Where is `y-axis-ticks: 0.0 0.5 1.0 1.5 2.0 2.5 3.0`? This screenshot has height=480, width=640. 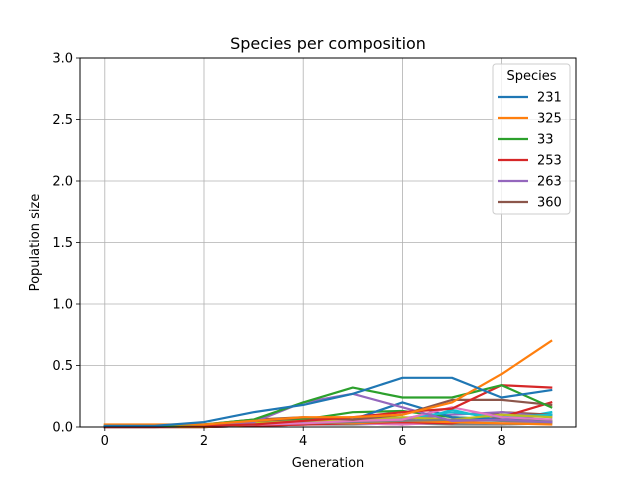 y-axis-ticks: 0.0 0.5 1.0 1.5 2.0 2.5 3.0 is located at coordinates (66, 244).